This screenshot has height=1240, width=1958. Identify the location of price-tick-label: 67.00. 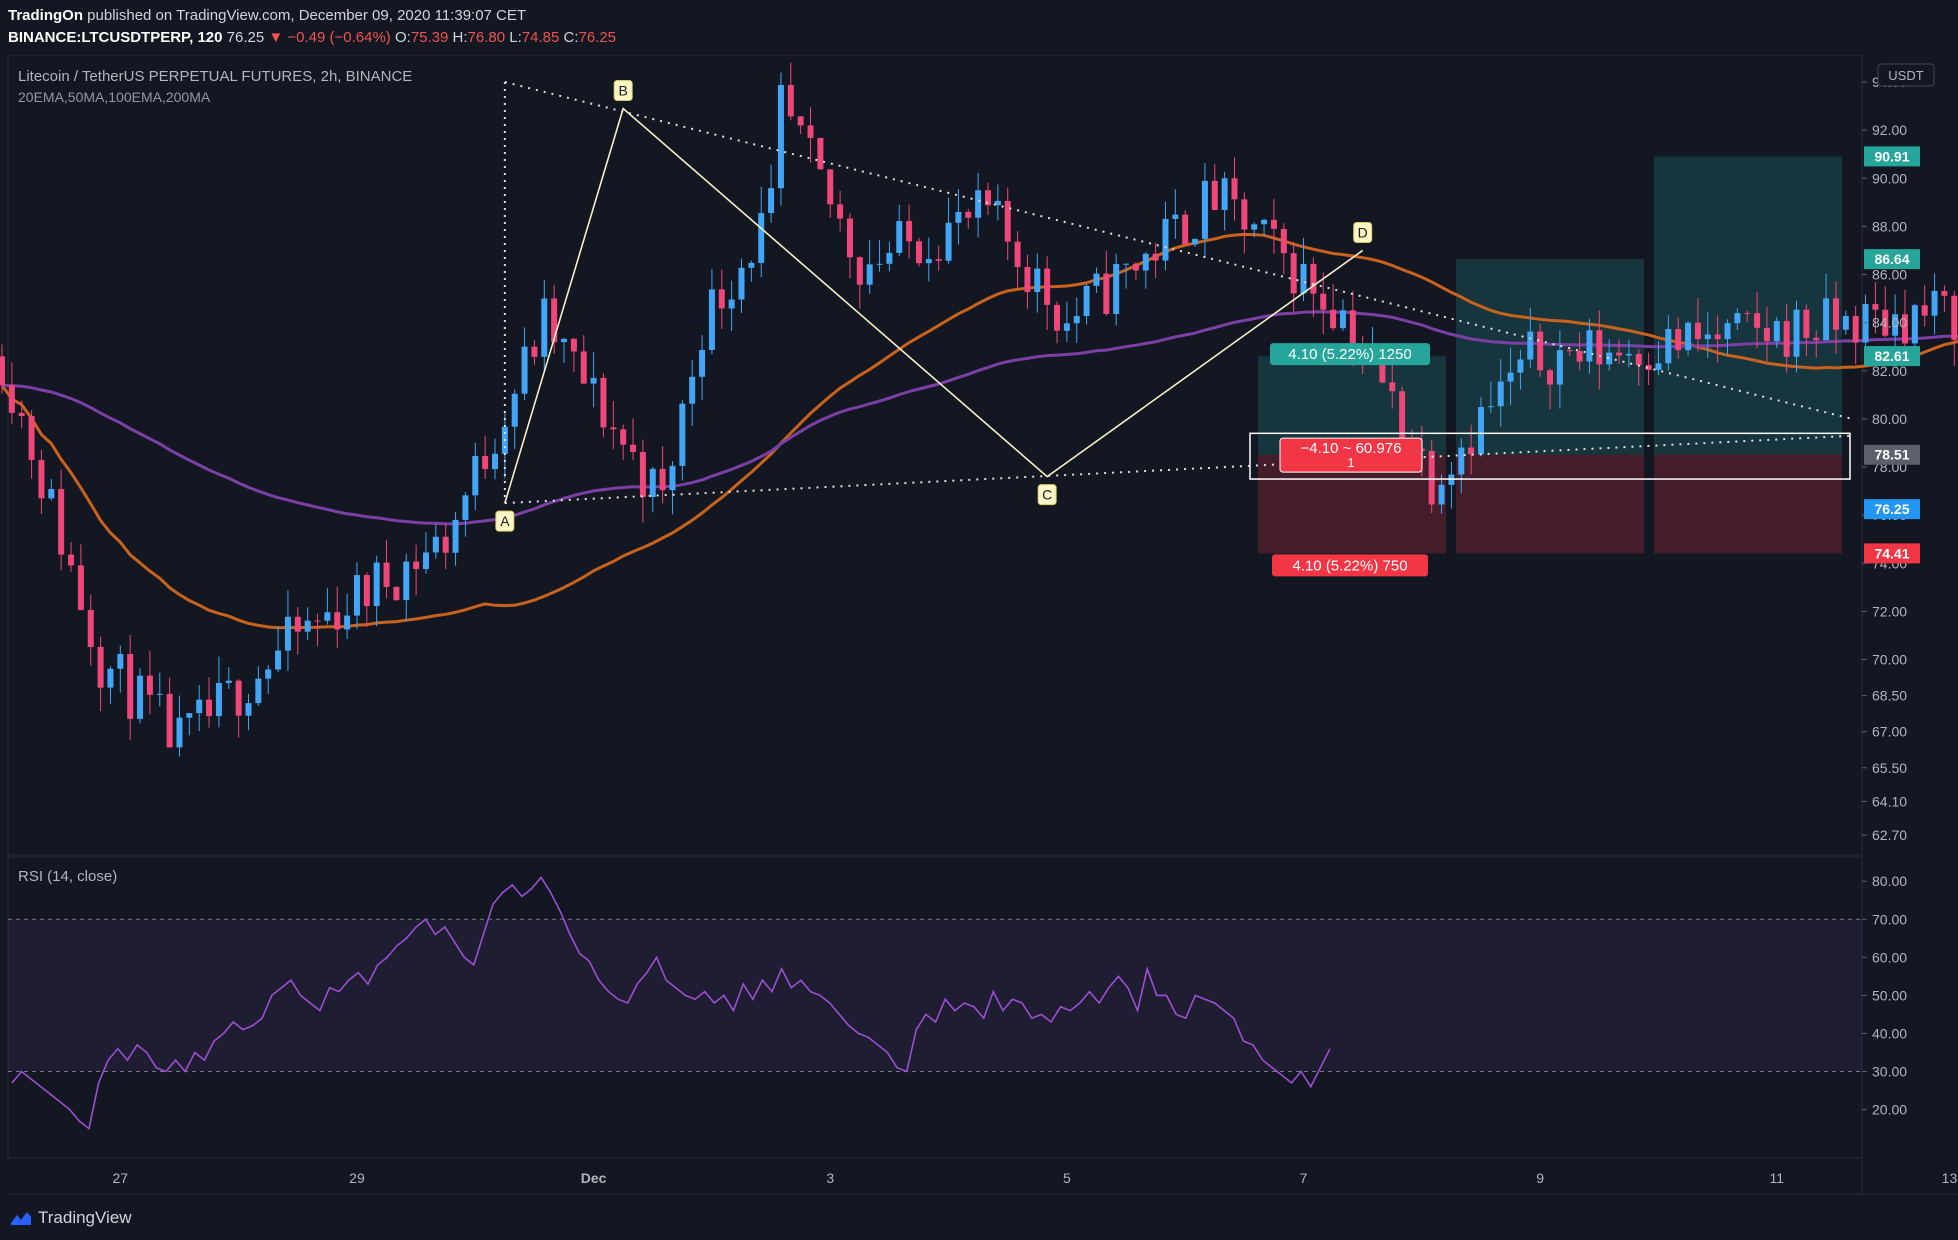
(1889, 732).